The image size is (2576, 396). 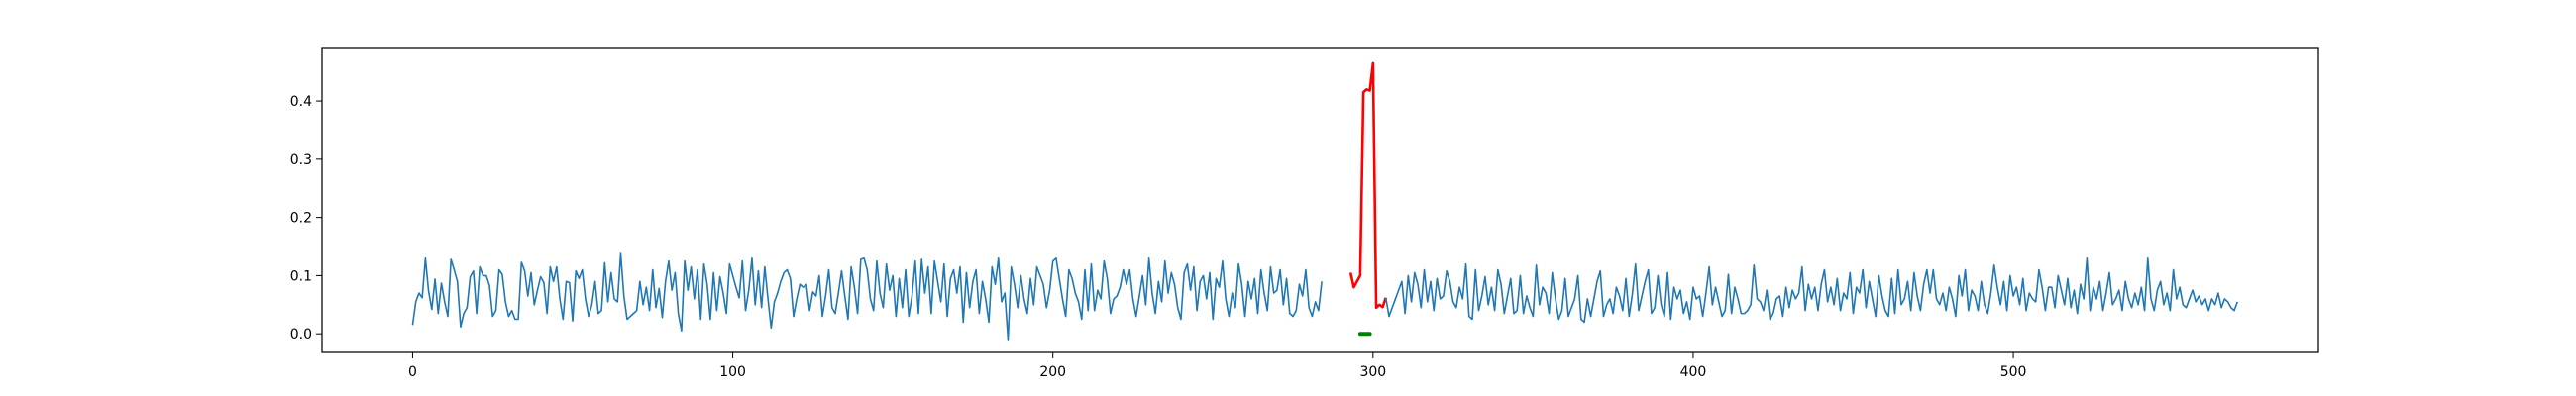 I want to click on y-axis: 0.0 0.1 0.2 0.3 0.4, so click(x=306, y=219).